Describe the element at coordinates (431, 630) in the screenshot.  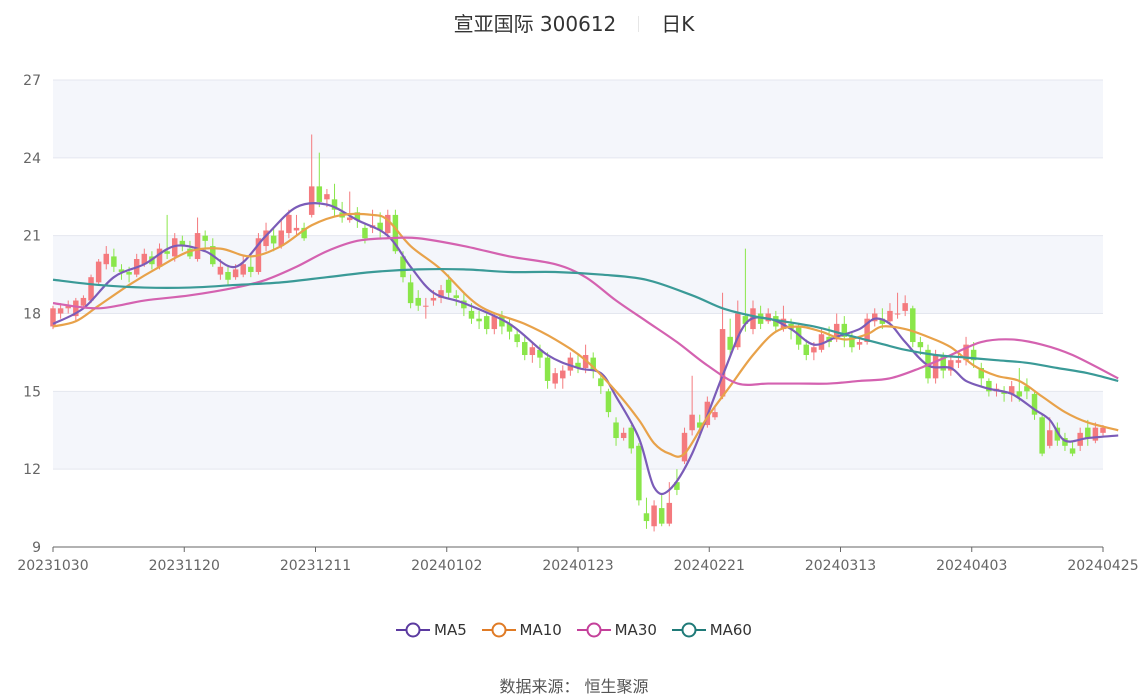
I see `legend-item-ma5: MA5` at that location.